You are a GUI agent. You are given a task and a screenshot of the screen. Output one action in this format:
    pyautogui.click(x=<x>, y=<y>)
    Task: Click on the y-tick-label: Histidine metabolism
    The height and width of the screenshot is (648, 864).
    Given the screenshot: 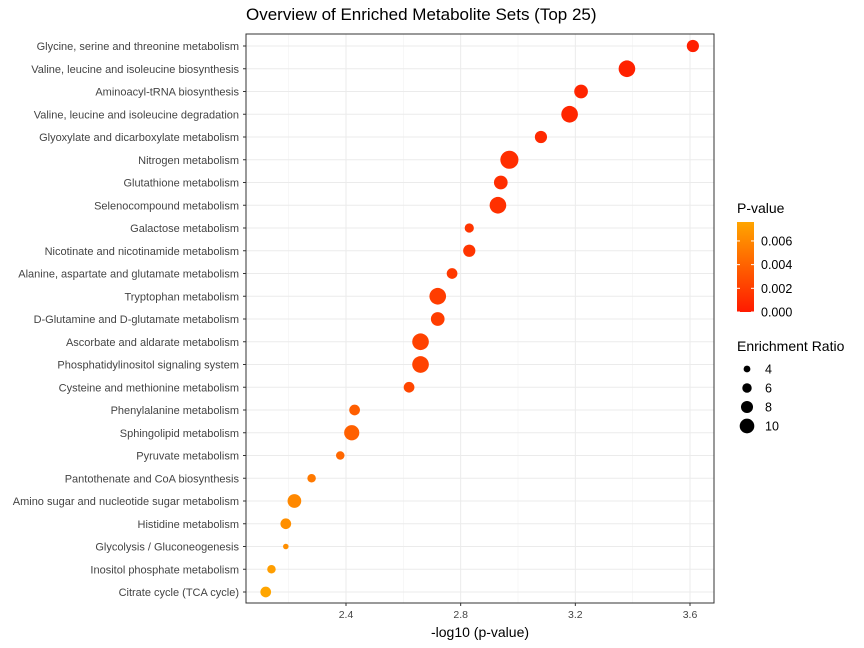 What is the action you would take?
    pyautogui.click(x=188, y=525)
    